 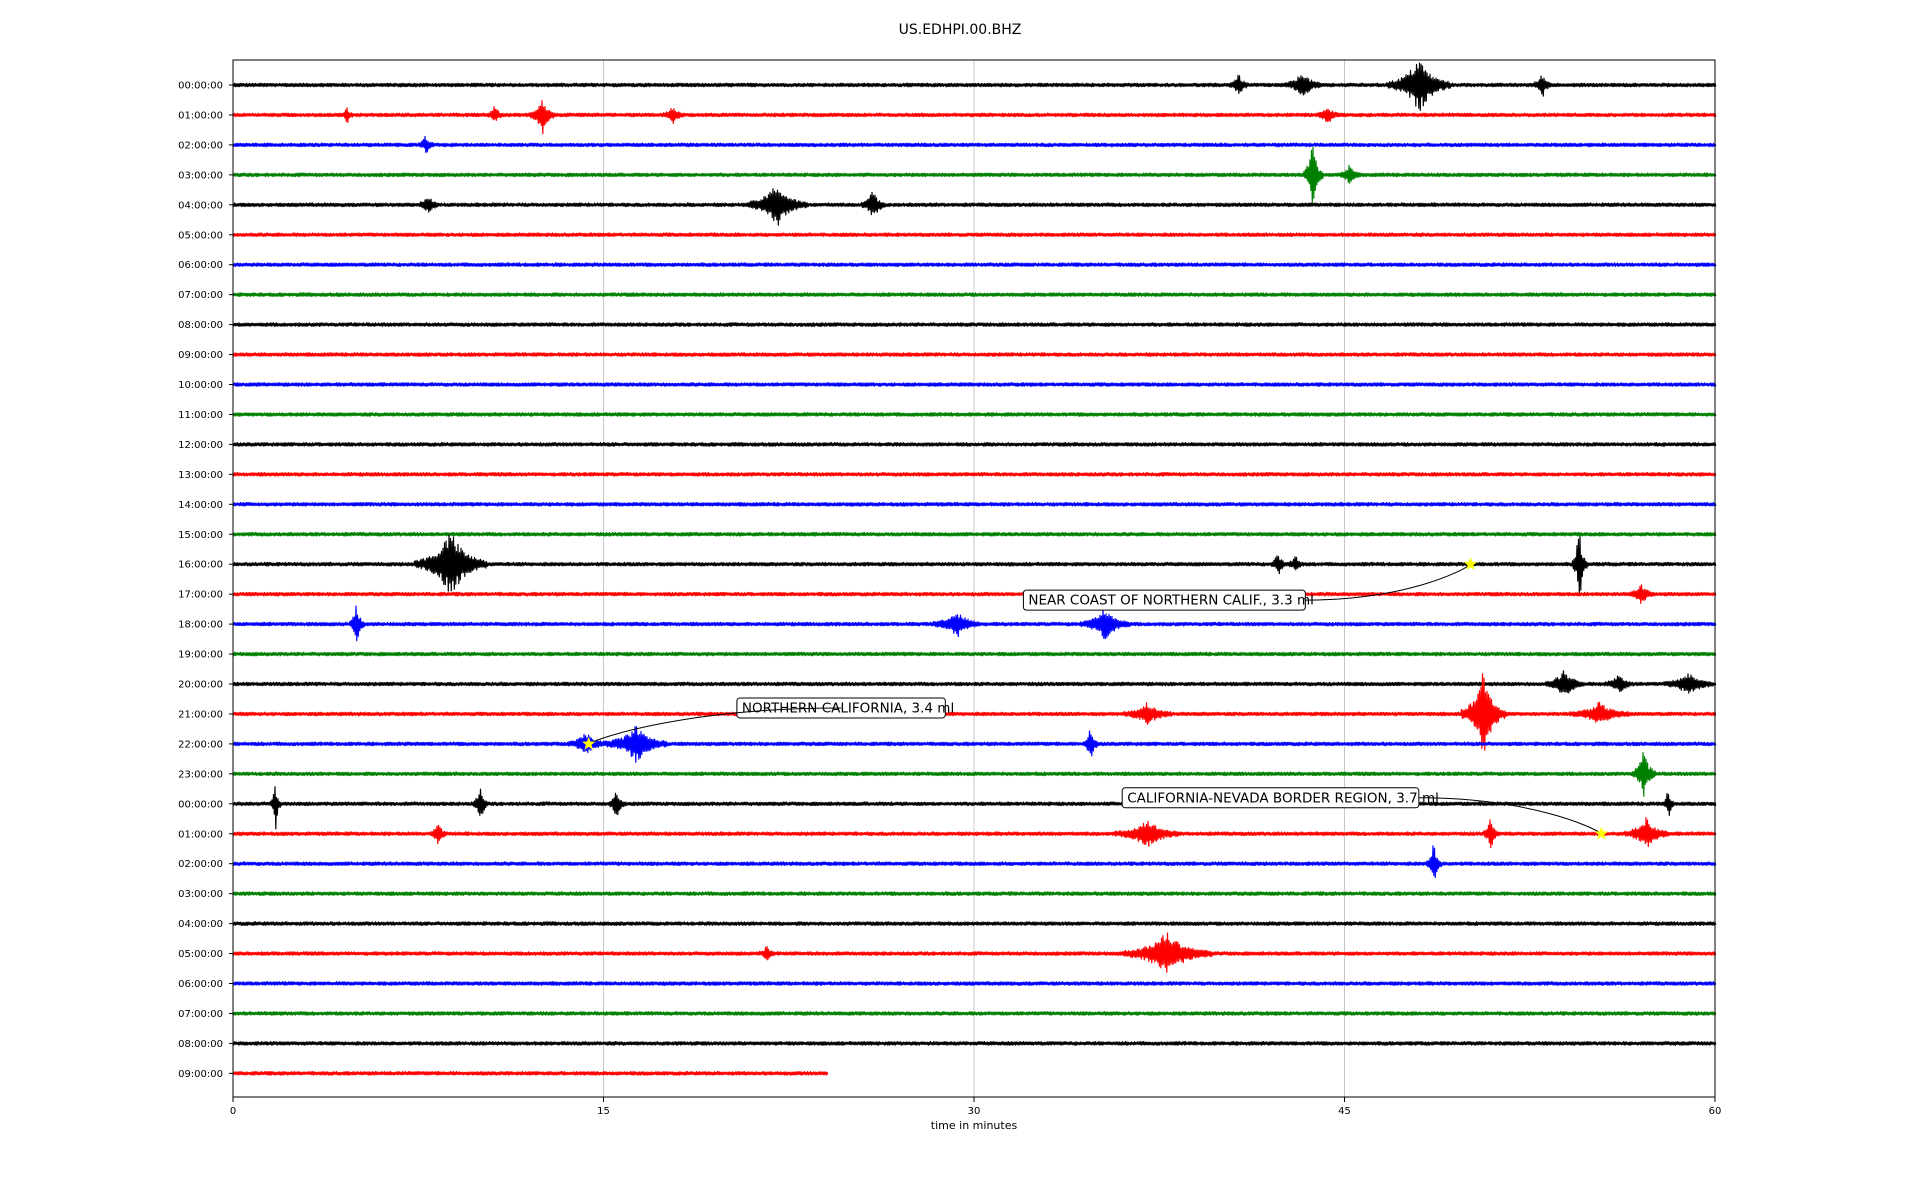 I want to click on row-time-label: 19:00:00, so click(x=200, y=655).